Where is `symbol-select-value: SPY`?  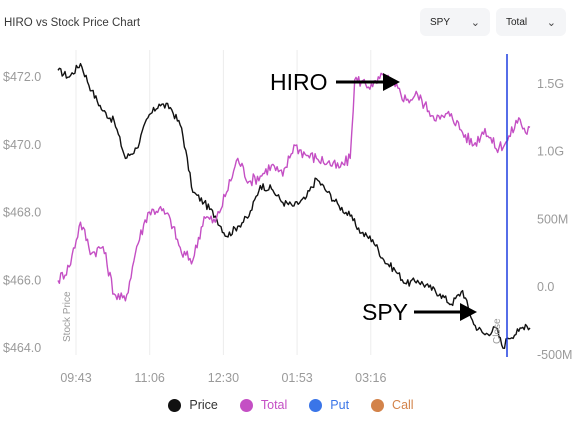 symbol-select-value: SPY is located at coordinates (440, 22).